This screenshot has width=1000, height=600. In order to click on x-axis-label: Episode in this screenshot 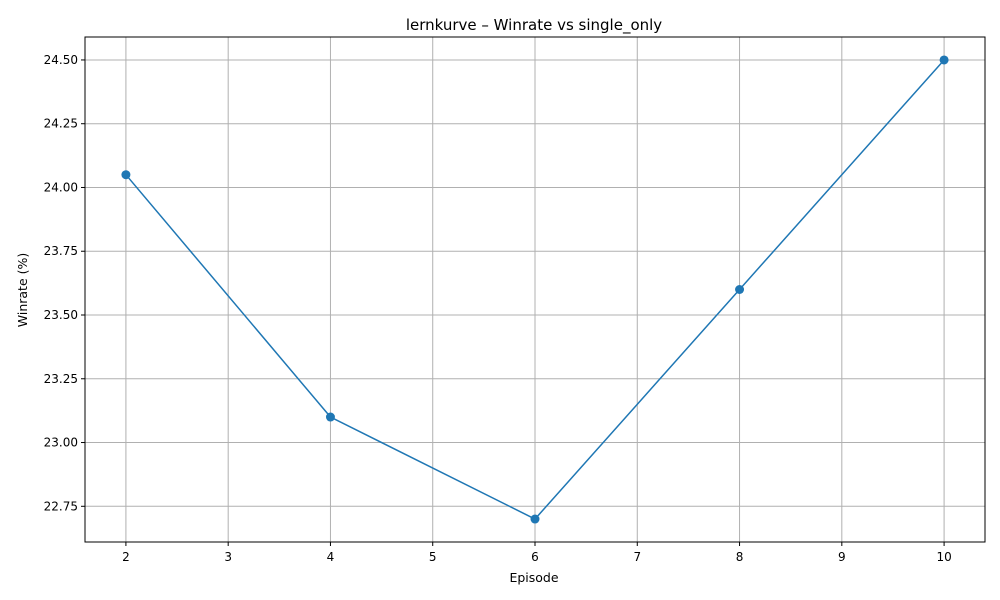, I will do `click(533, 577)`.